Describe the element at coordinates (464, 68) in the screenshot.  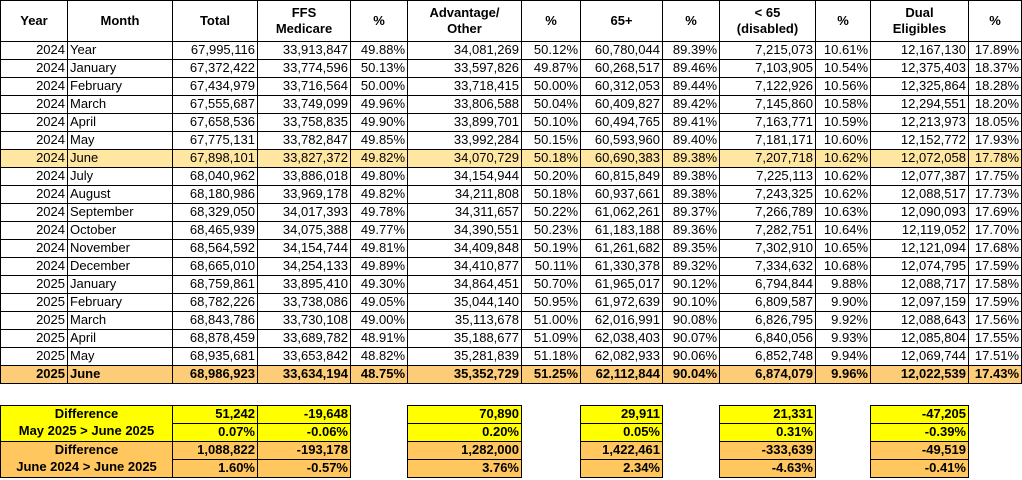
I see `cell-adv: 33,597,826` at that location.